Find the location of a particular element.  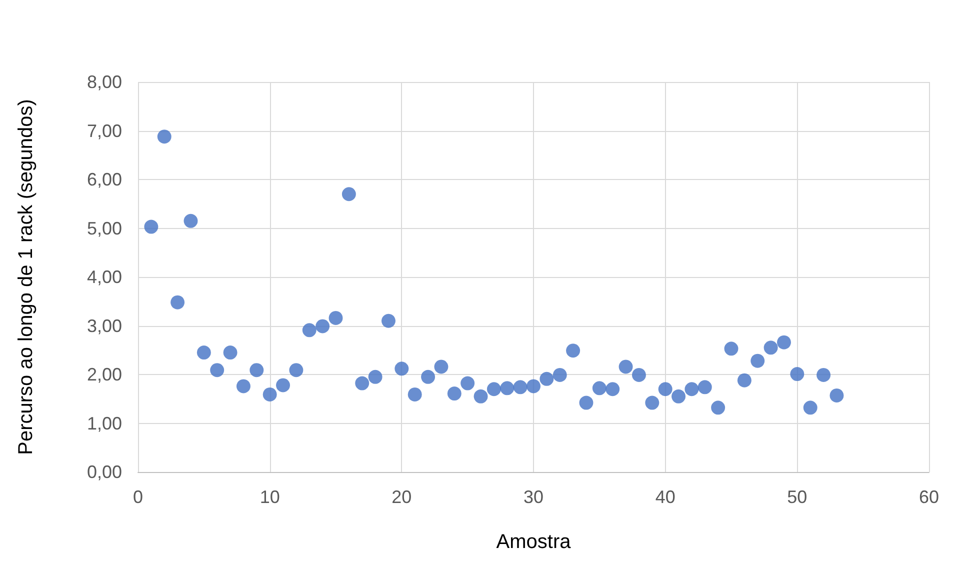

x-tick-label: 0 is located at coordinates (138, 497).